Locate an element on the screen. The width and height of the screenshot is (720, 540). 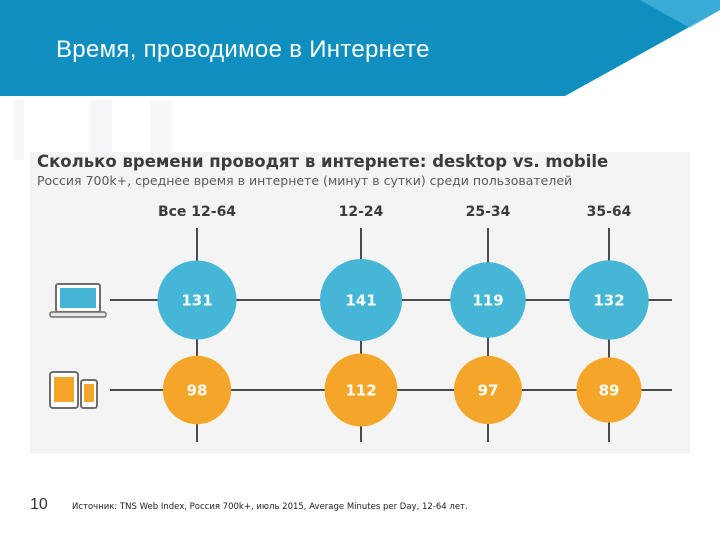
bubble-value-label: 98 is located at coordinates (197, 391).